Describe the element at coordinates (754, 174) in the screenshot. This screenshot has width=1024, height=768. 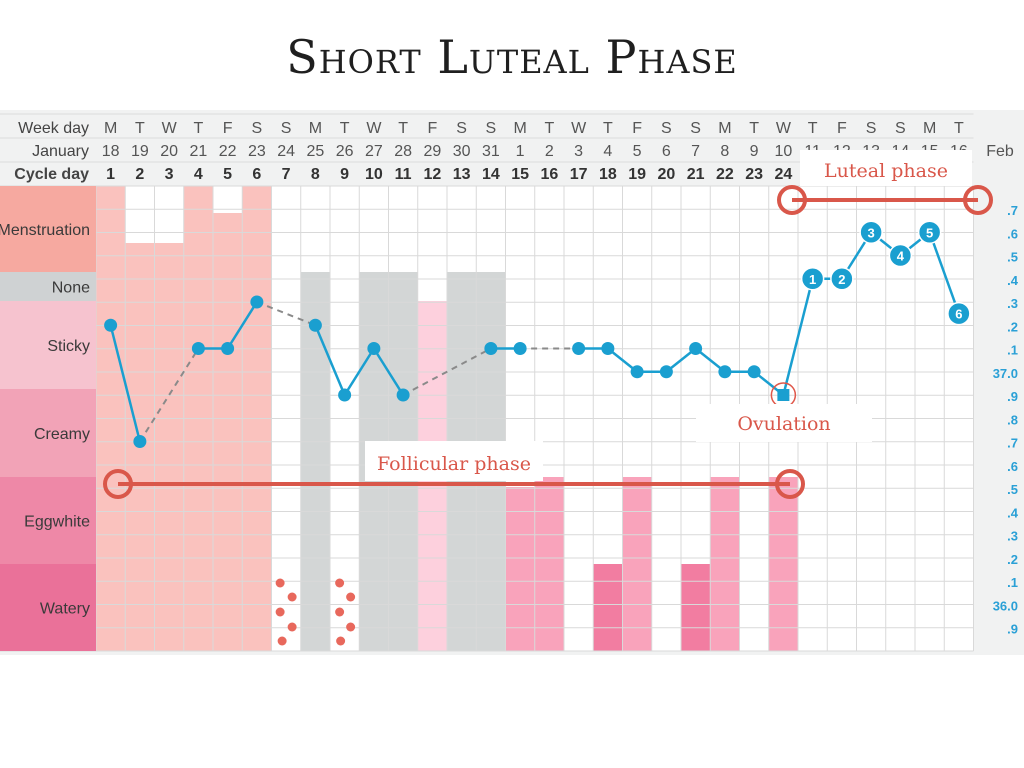
I see `cycle-day-label: 23` at that location.